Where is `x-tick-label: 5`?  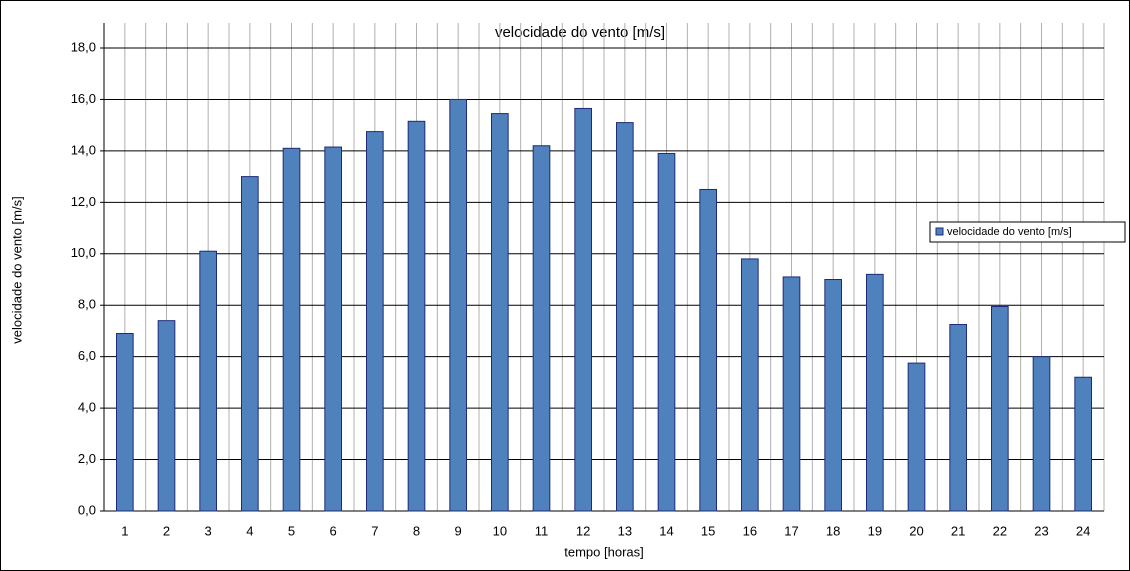 x-tick-label: 5 is located at coordinates (291, 530).